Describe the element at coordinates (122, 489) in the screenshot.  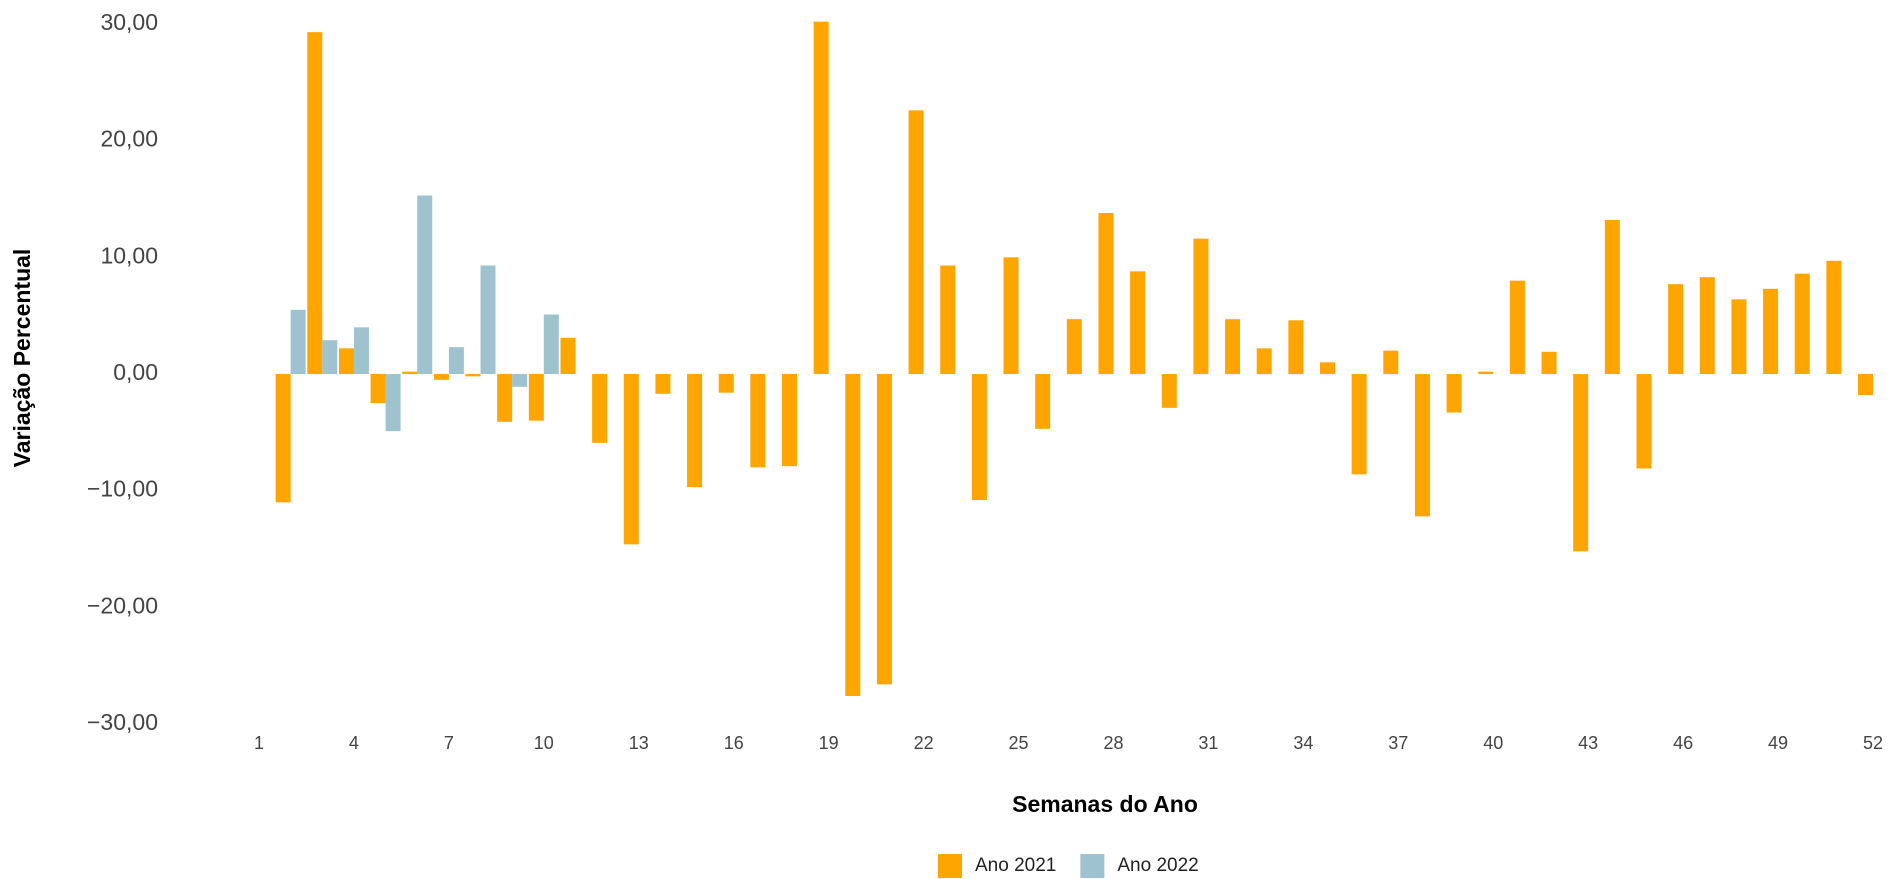
I see `y-tick-label: −10,00` at that location.